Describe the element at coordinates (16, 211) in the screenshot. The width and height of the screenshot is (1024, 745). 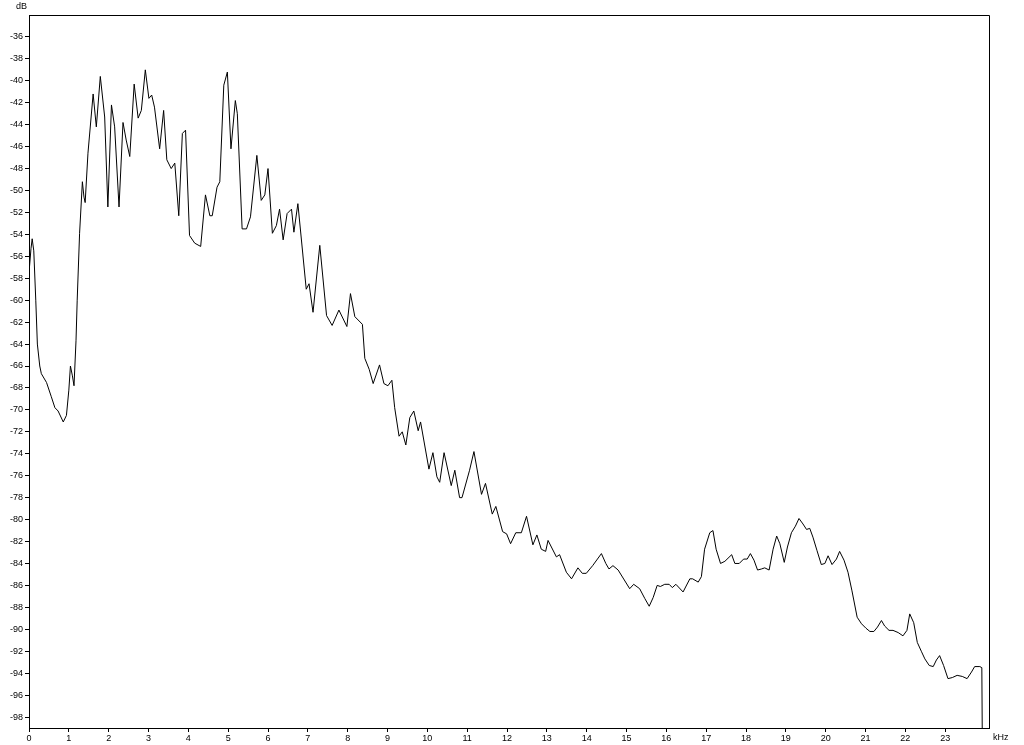
I see `y-tick-label: -52` at that location.